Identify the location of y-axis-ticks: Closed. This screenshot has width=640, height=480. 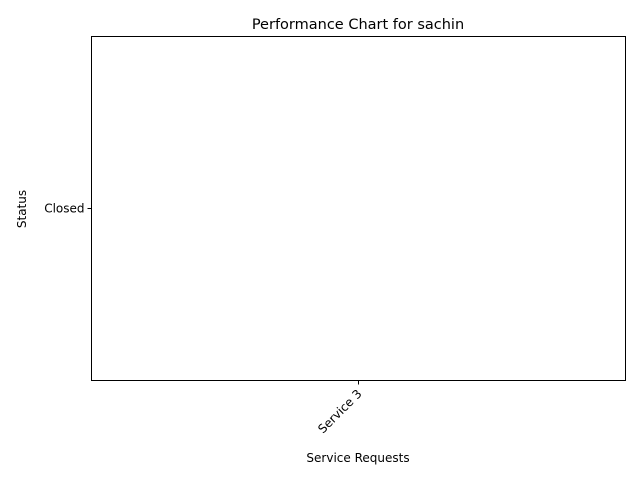
(68, 209).